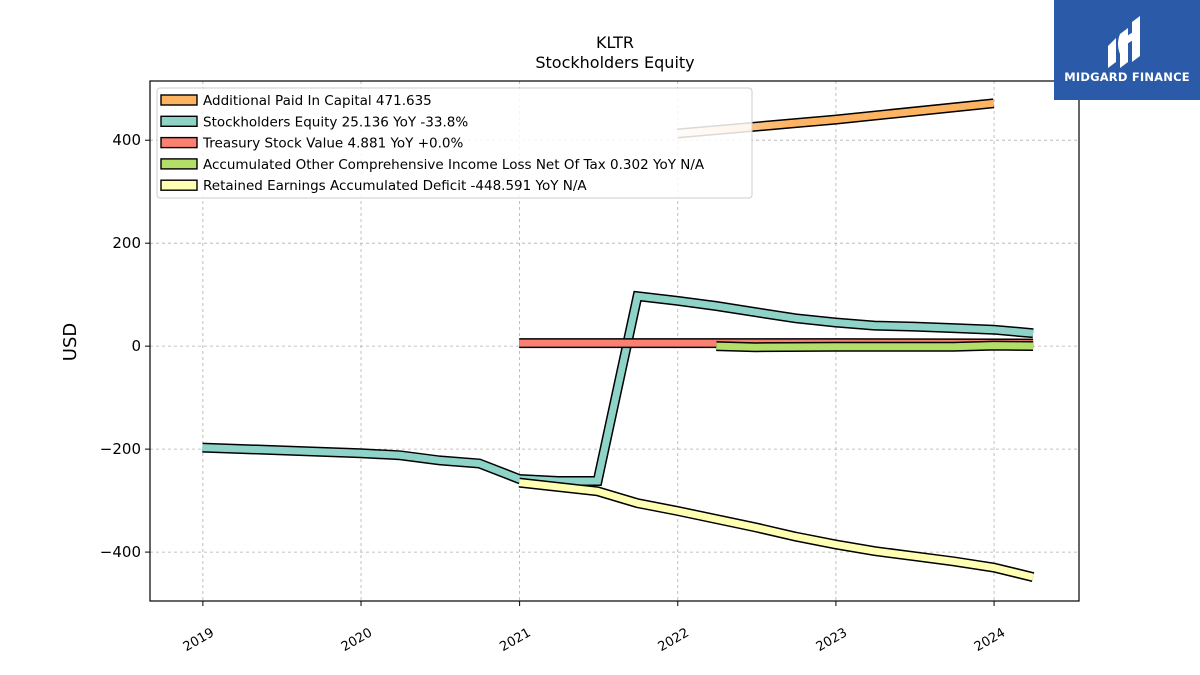 The height and width of the screenshot is (675, 1200). Describe the element at coordinates (614, 62) in the screenshot. I see `chart-subtitle: Stockholders Equity` at that location.